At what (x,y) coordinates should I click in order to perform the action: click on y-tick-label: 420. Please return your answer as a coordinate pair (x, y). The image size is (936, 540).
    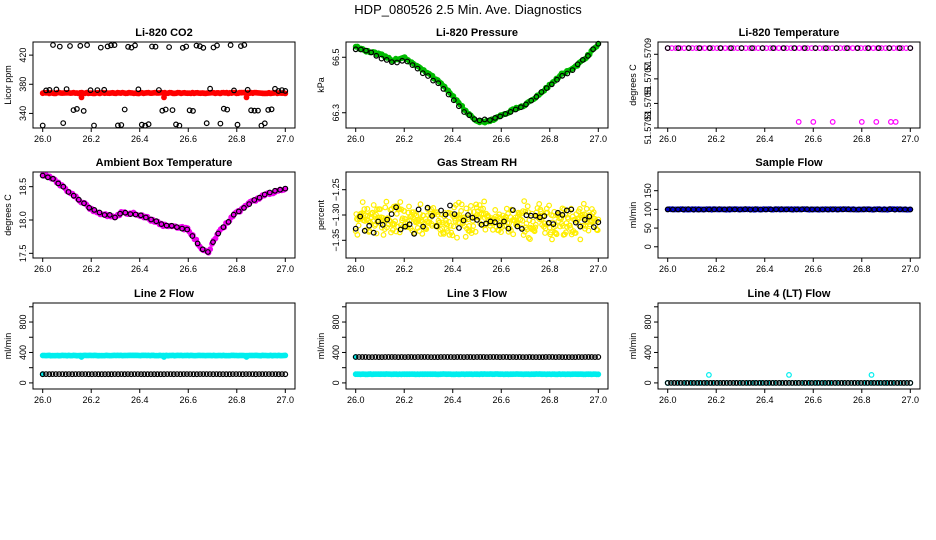
    Looking at the image, I should click on (23, 55).